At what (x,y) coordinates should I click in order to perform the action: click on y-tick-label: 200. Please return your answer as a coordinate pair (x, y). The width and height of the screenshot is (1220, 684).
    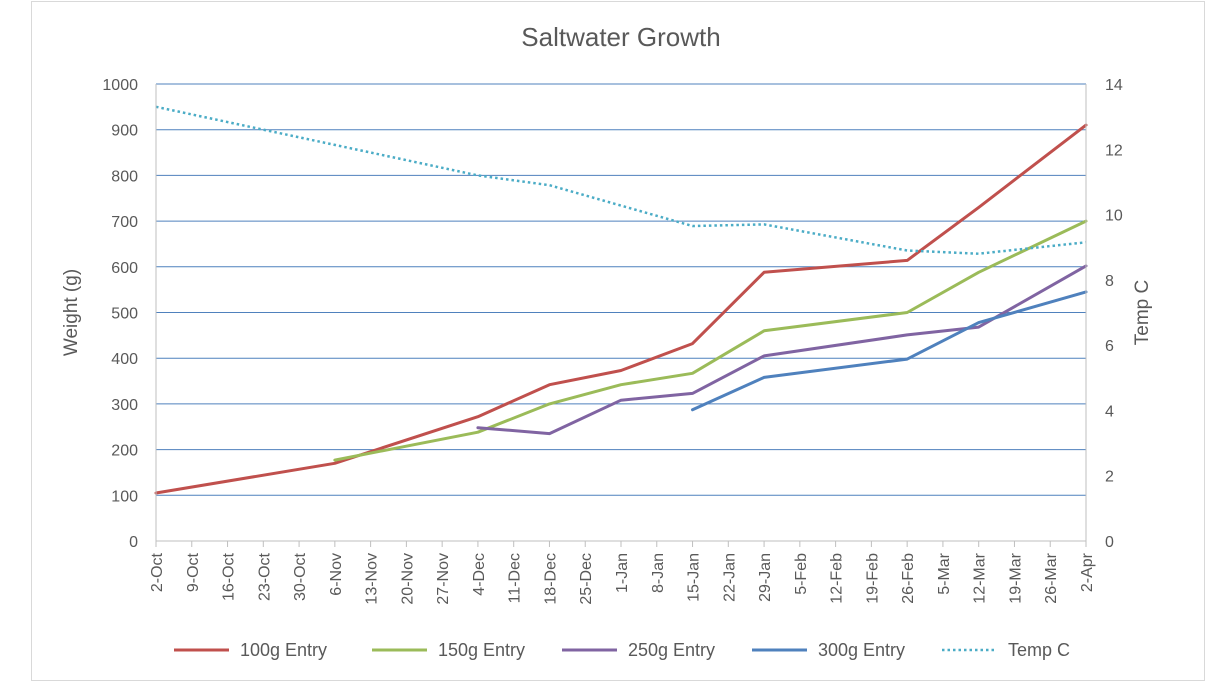
    Looking at the image, I should click on (124, 451).